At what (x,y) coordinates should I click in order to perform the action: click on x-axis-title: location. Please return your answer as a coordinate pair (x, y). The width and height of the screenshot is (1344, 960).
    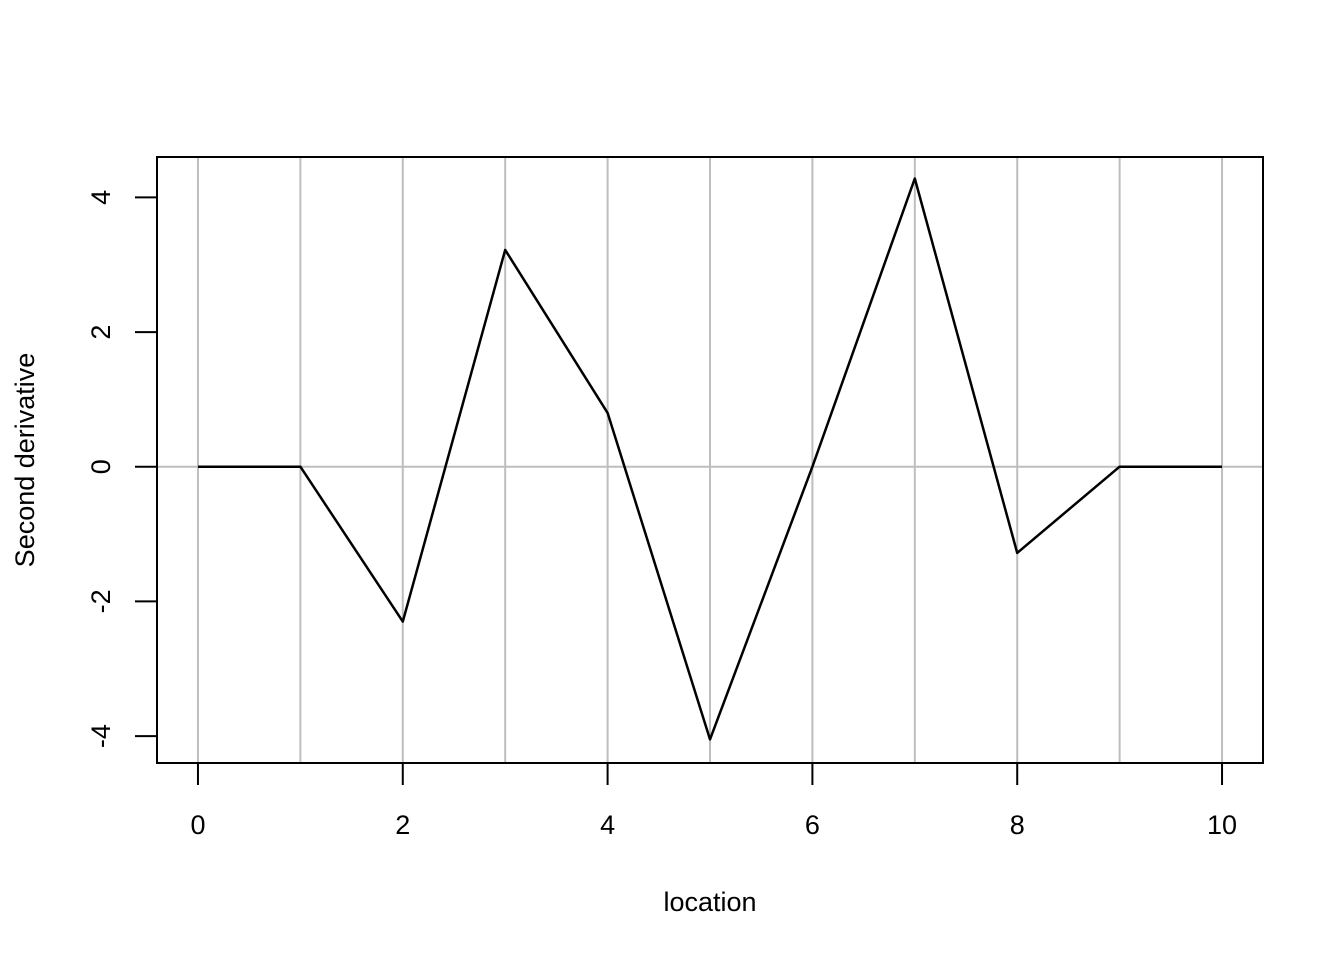
    Looking at the image, I should click on (709, 902).